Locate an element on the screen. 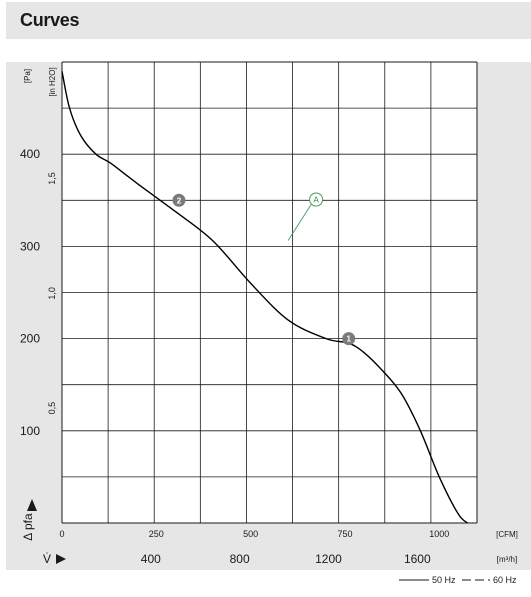 This screenshot has height=597, width=531. y-tick-label: 400 is located at coordinates (30, 154).